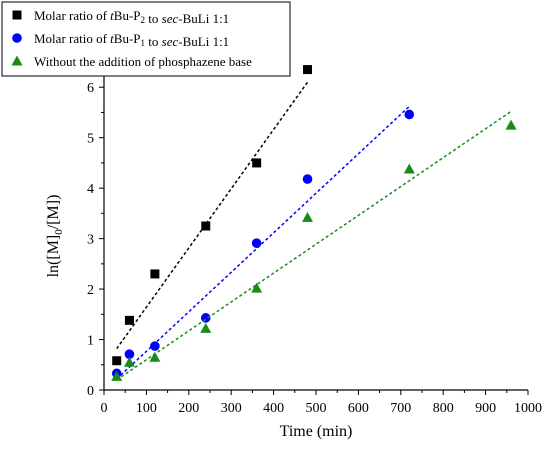  What do you see at coordinates (53, 212) in the screenshot?
I see `y-axis-label-part: /[M])` at bounding box center [53, 212].